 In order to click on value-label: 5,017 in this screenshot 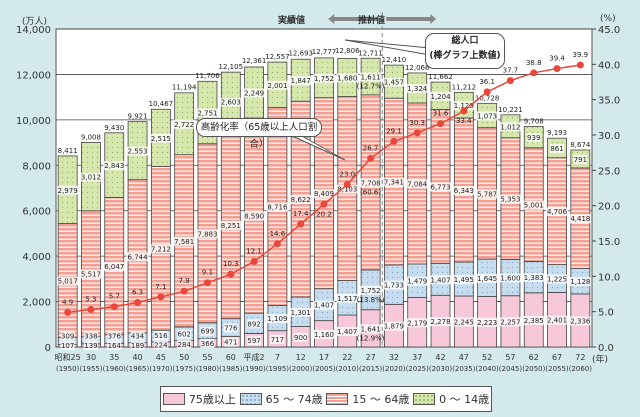, I will do `click(68, 282)`.